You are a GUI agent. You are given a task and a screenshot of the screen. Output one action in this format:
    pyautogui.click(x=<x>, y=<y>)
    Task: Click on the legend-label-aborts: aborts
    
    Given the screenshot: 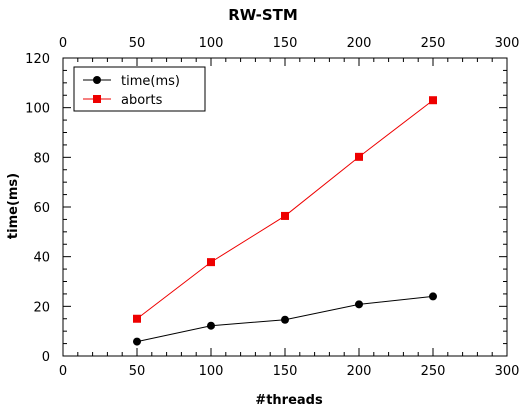 What is the action you would take?
    pyautogui.click(x=142, y=100)
    